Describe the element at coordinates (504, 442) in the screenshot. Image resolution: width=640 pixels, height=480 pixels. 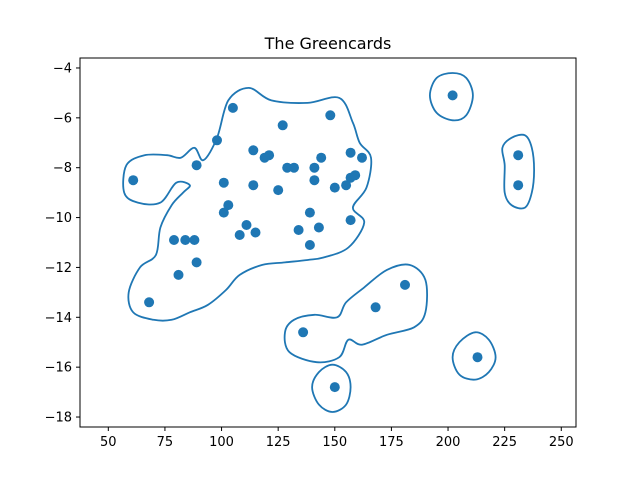
I see `x-tick-label: 225` at that location.